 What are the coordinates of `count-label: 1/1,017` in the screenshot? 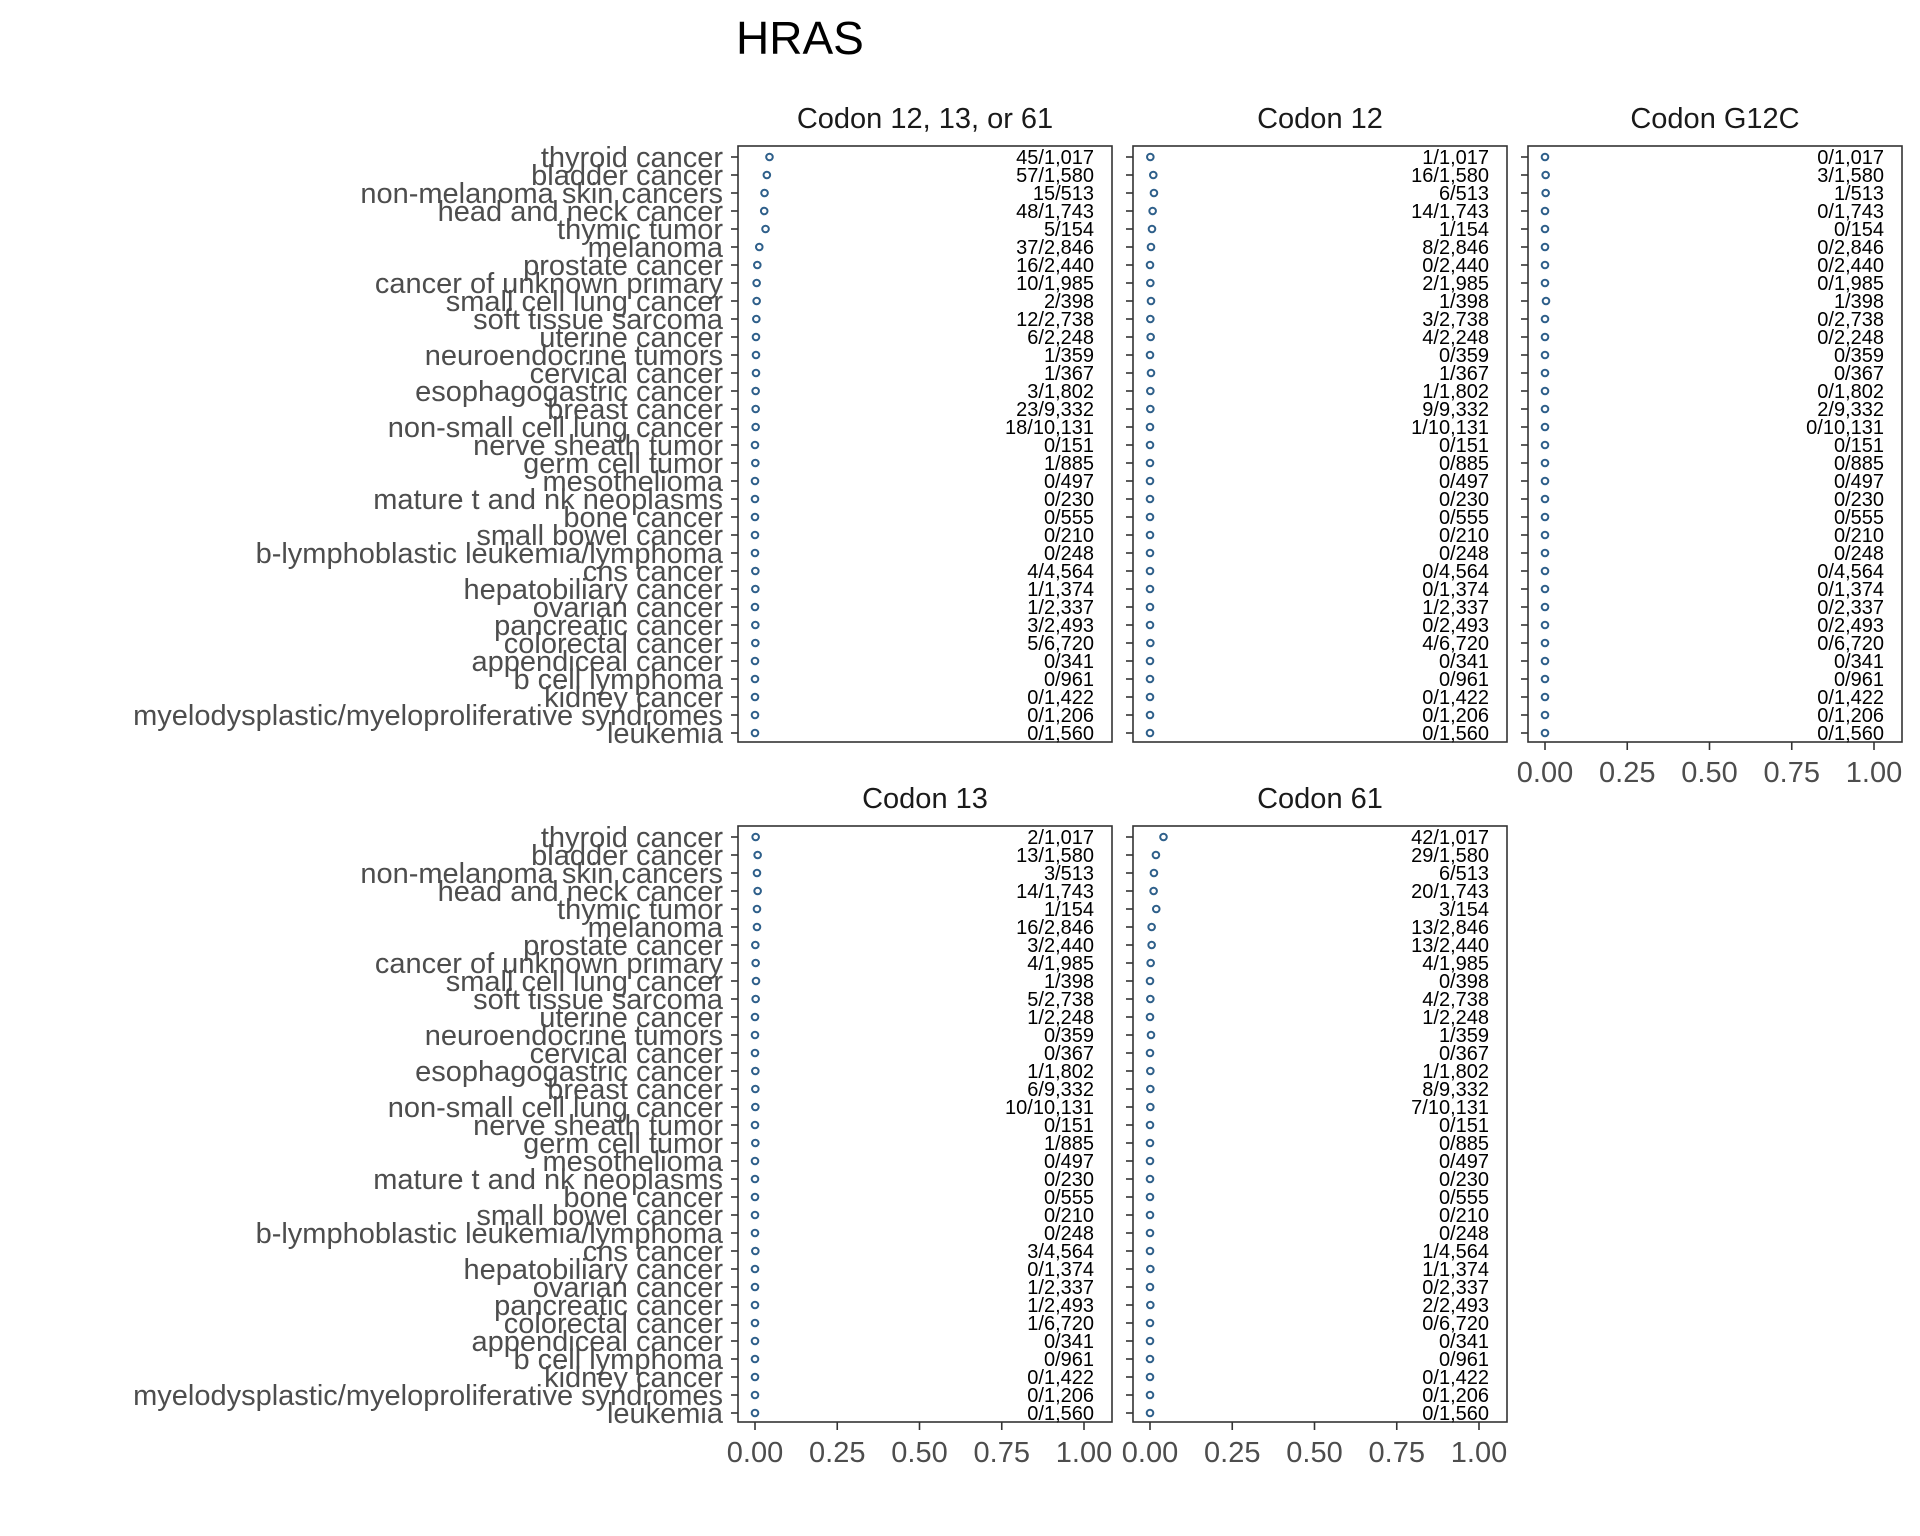 It's located at (1455, 158).